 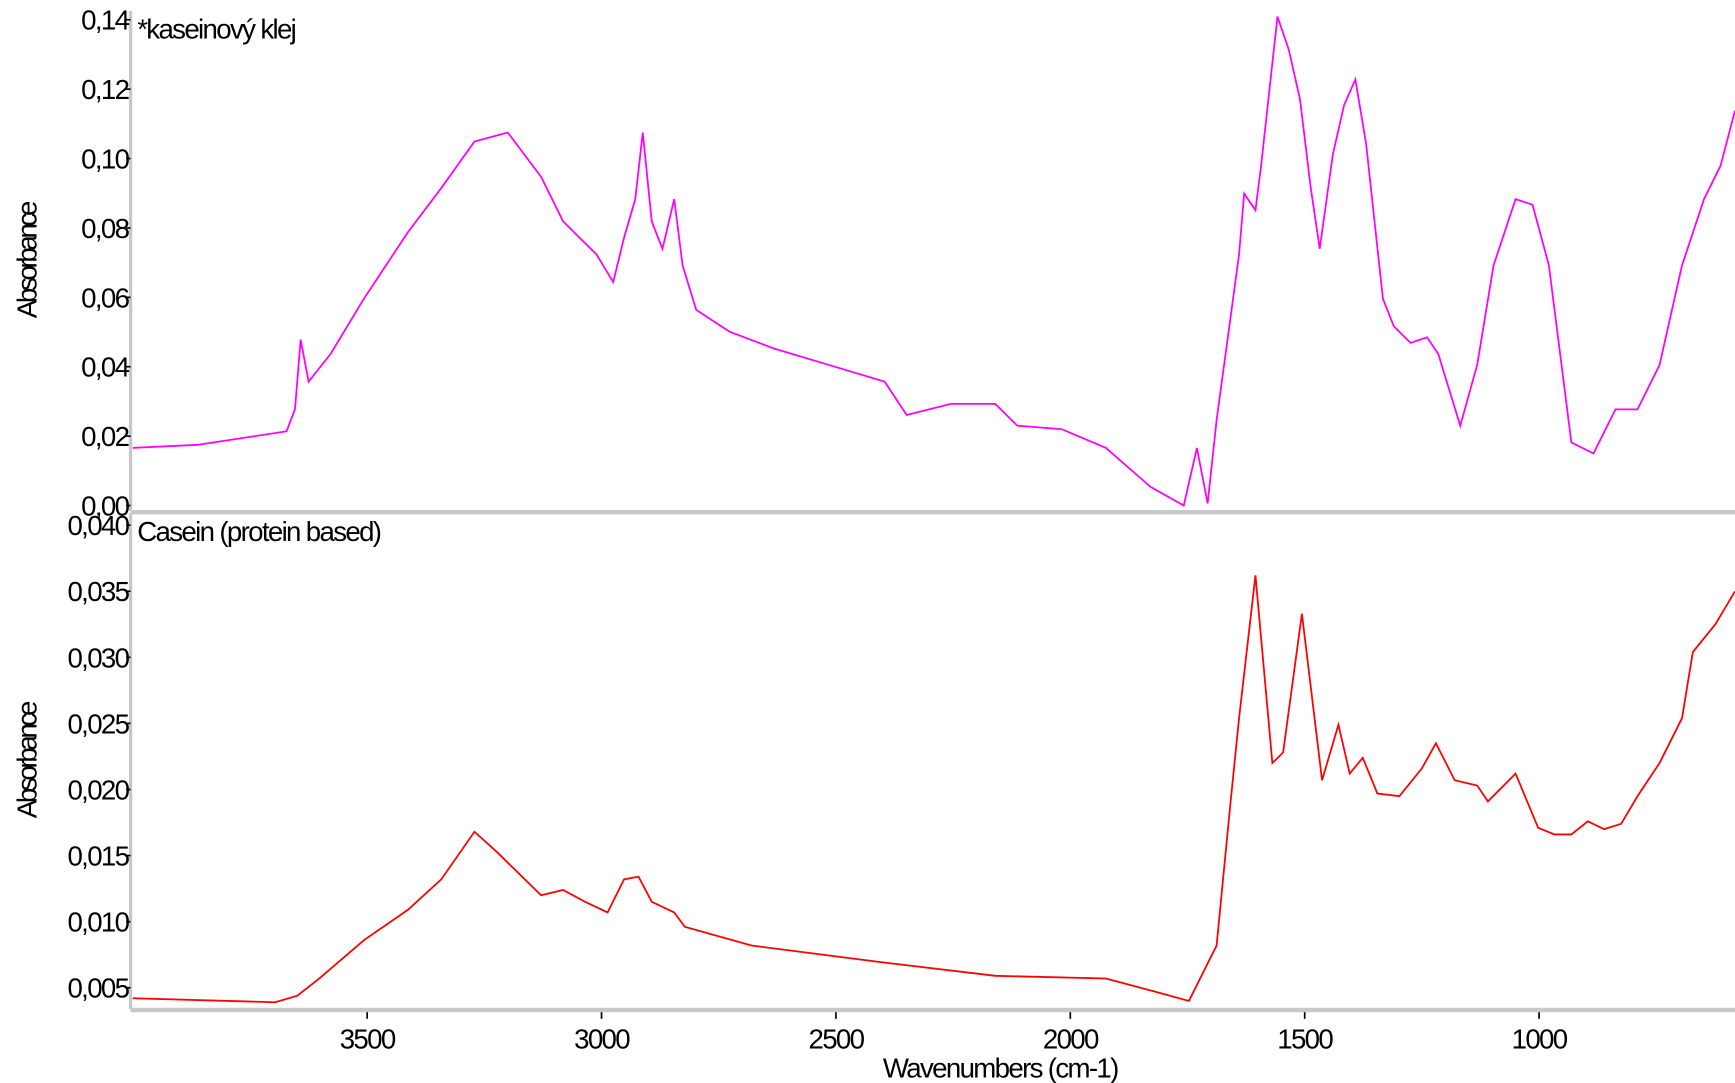 I want to click on x-tick-label: 2000, so click(x=1071, y=1039).